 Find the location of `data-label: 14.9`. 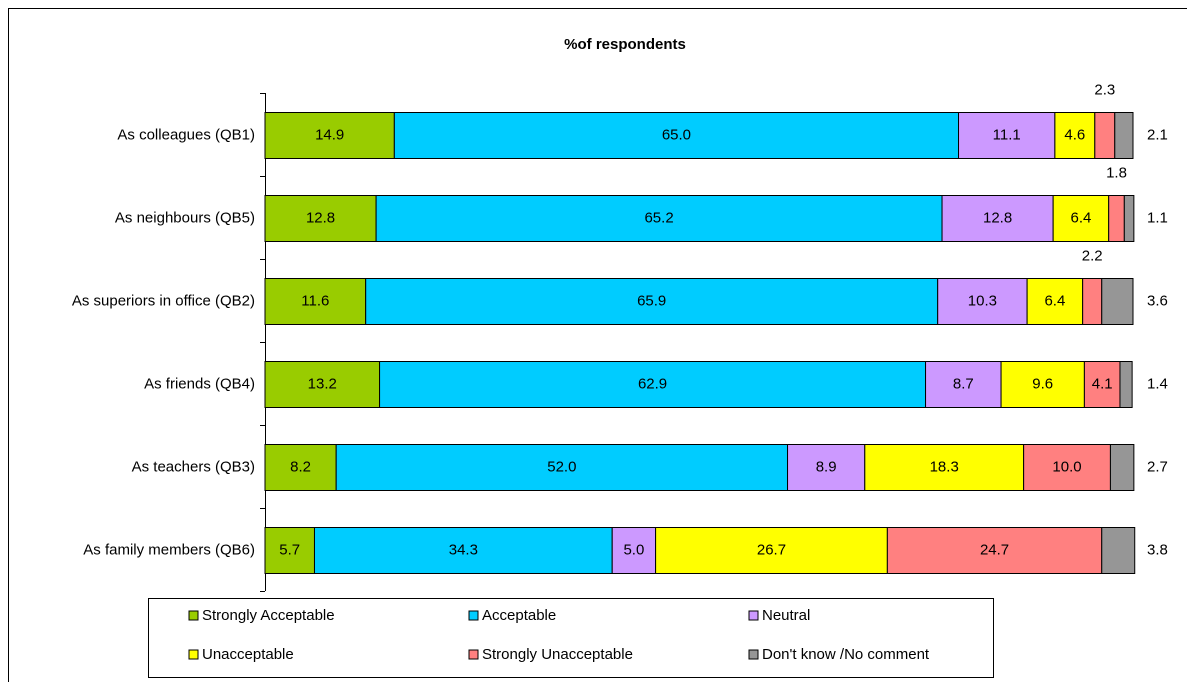

data-label: 14.9 is located at coordinates (329, 134).